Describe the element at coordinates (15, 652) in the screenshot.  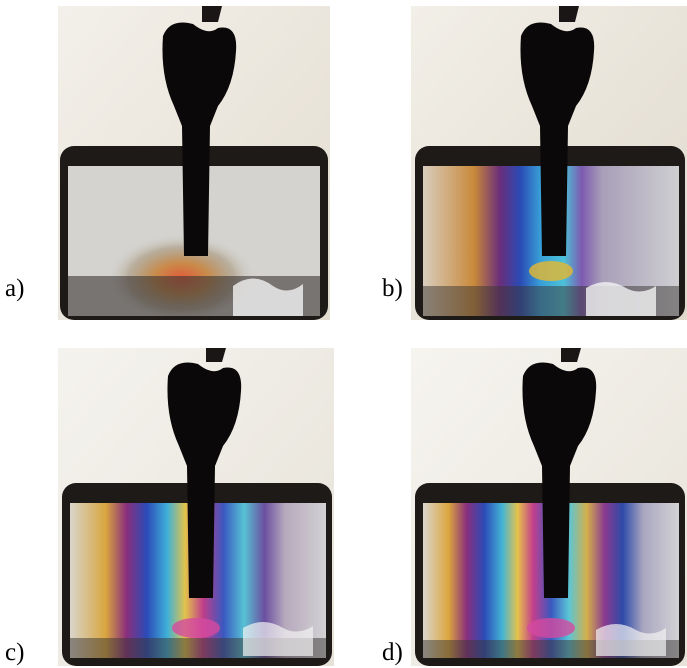
I see `panel-label-c: c)` at that location.